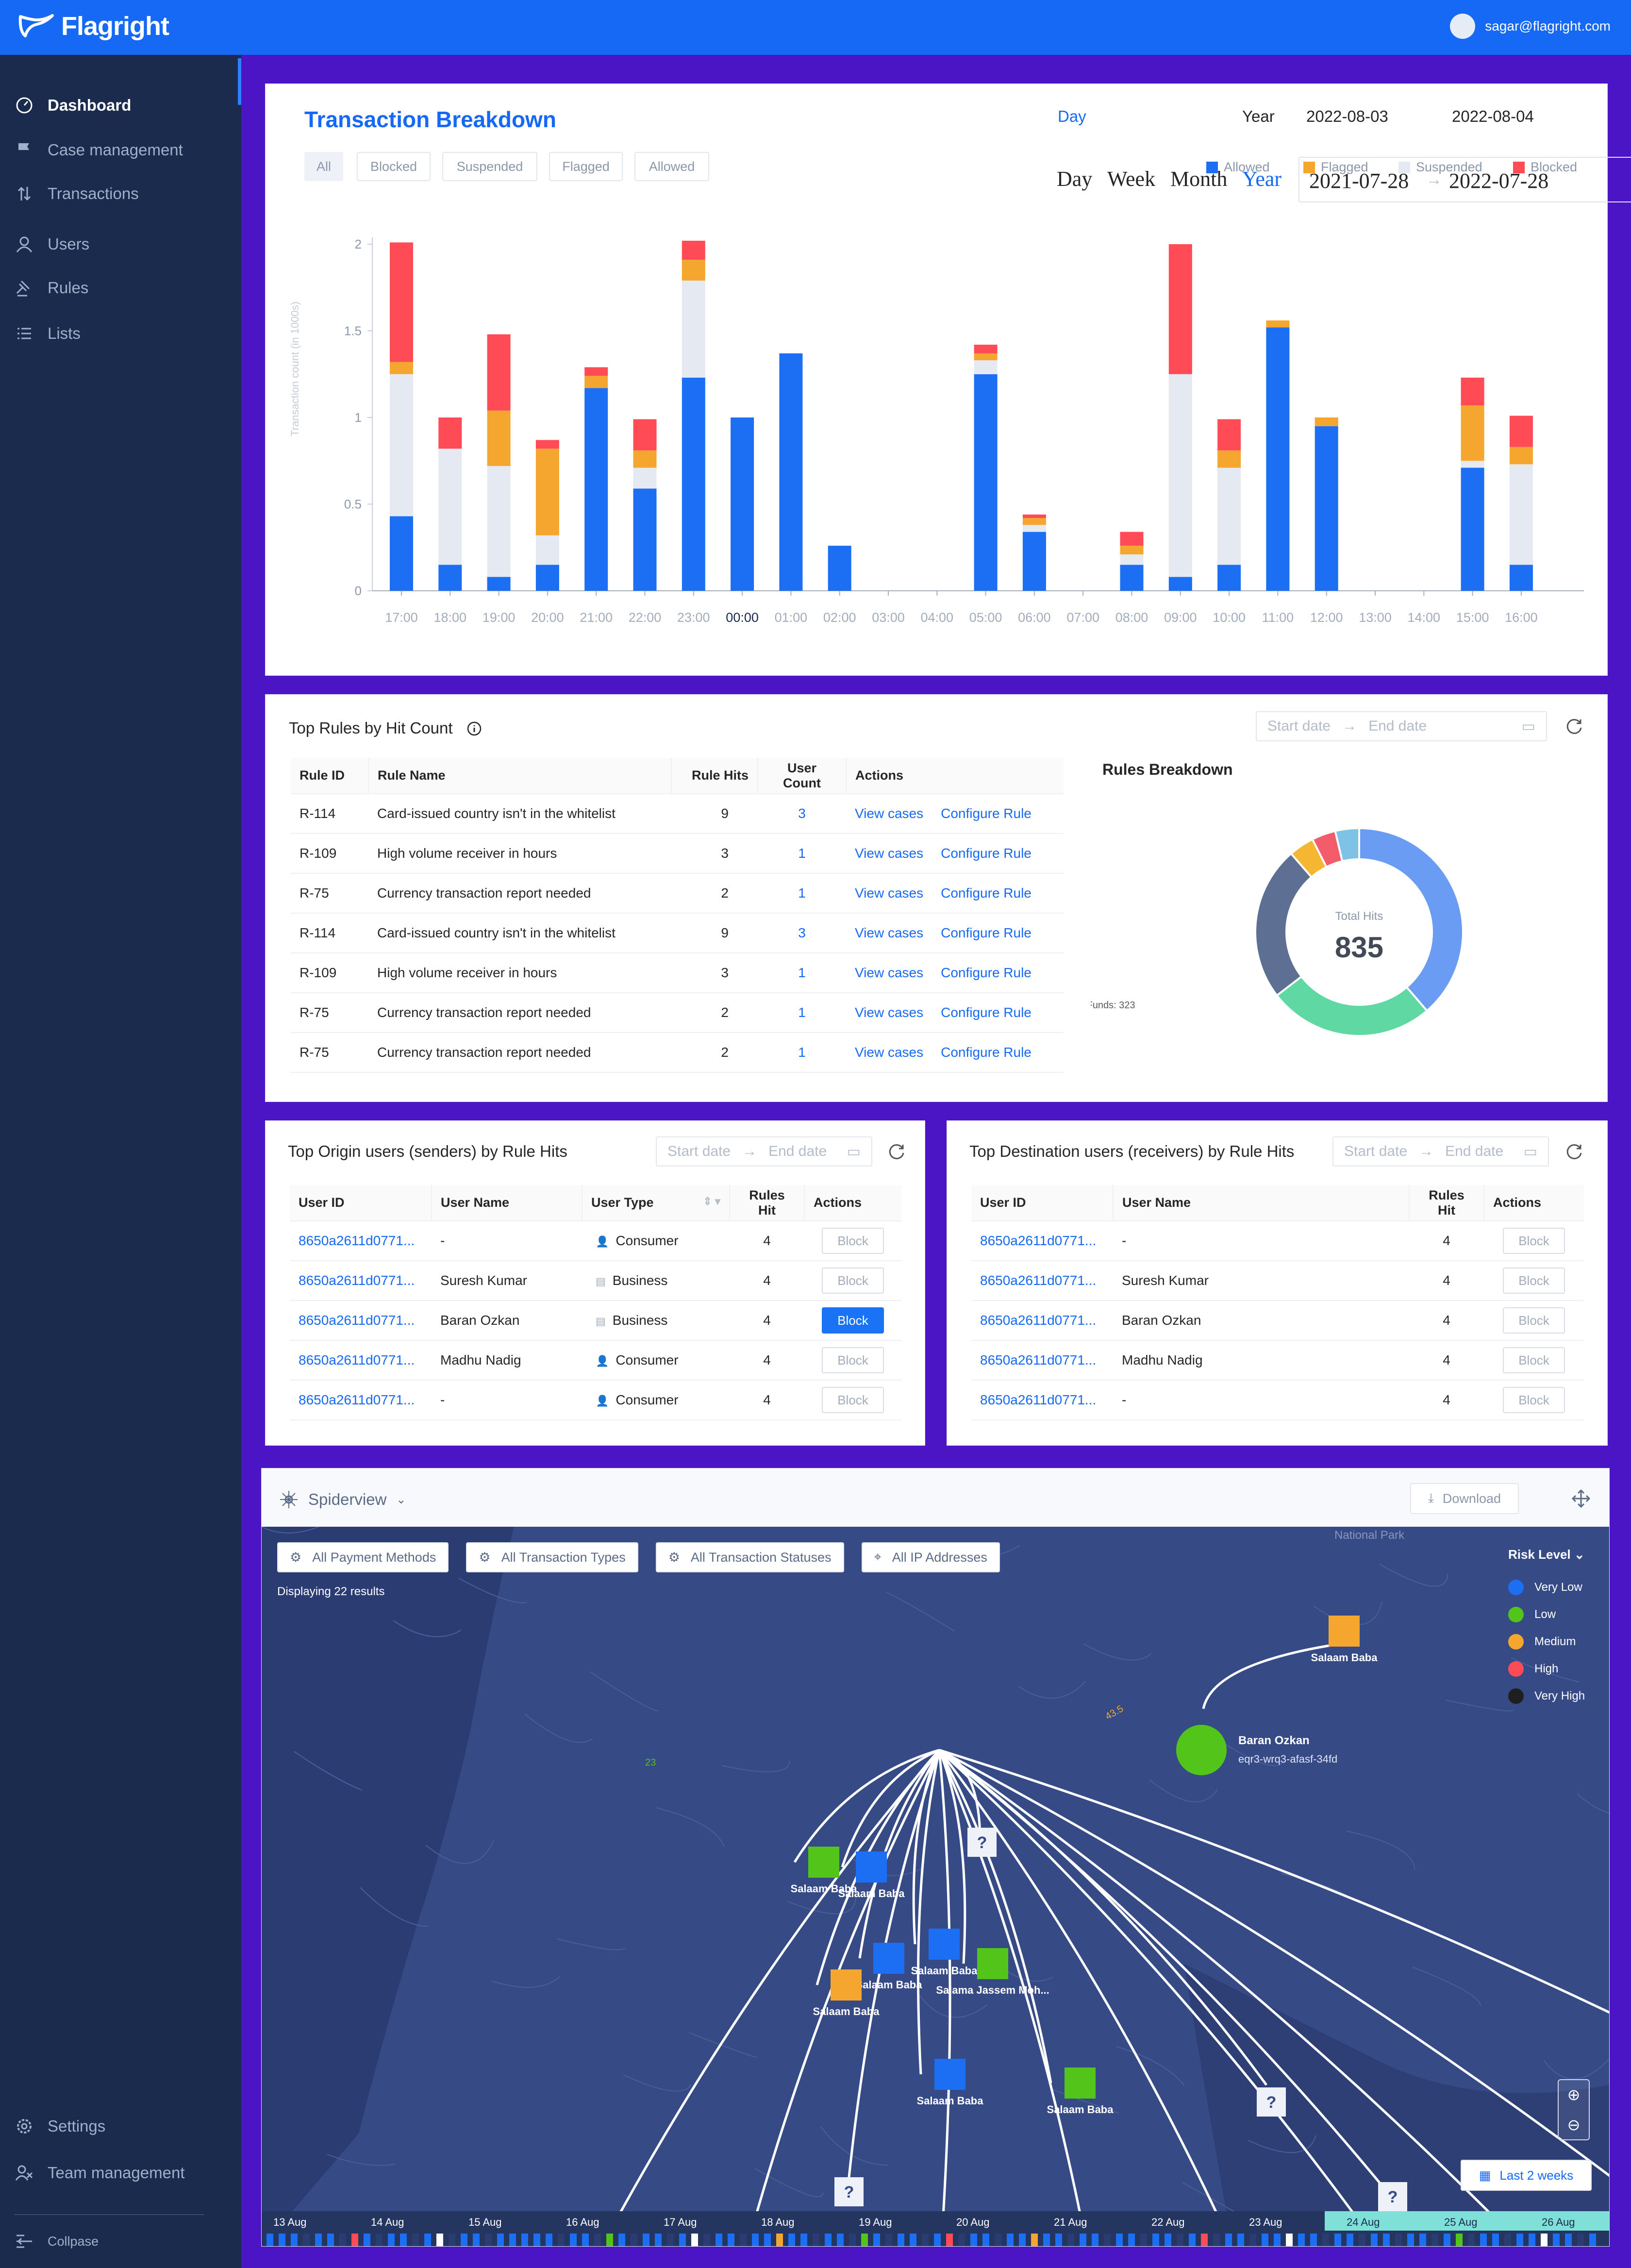 Image resolution: width=1631 pixels, height=2268 pixels. What do you see at coordinates (474, 728) in the screenshot?
I see `info-icon` at bounding box center [474, 728].